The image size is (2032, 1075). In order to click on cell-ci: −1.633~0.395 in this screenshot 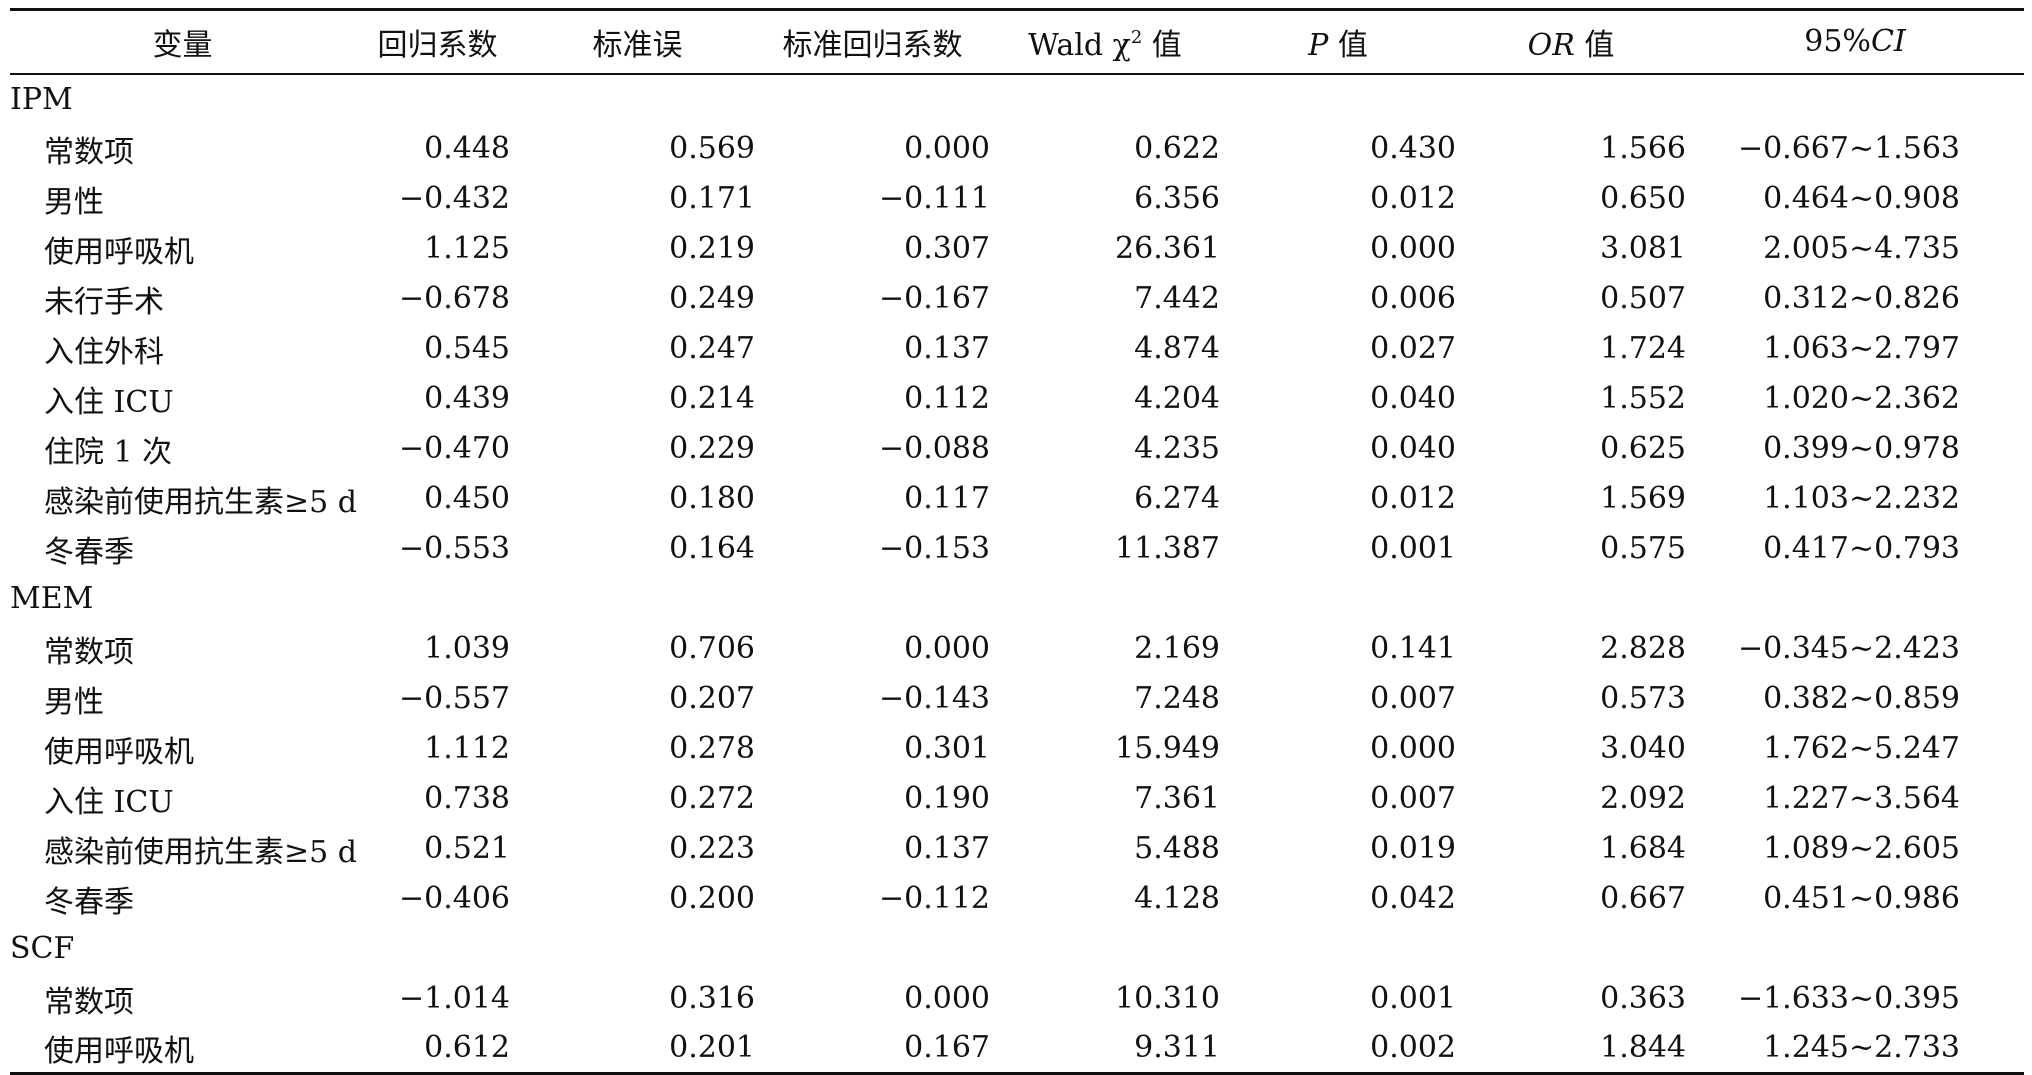, I will do `click(1848, 998)`.